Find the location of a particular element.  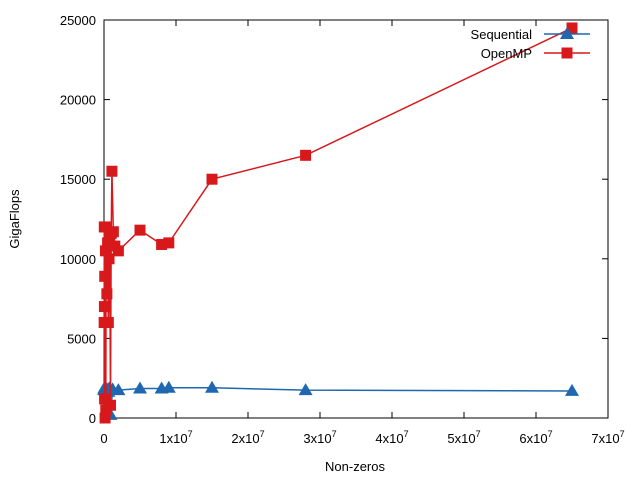

series-sequential is located at coordinates (338, 400).